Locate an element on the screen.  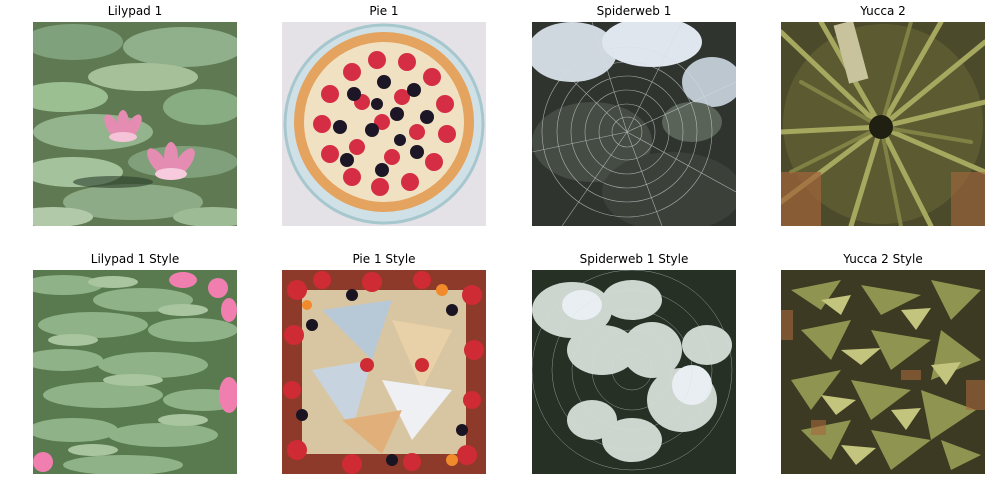
lilypad-style-image is located at coordinates (135, 372).